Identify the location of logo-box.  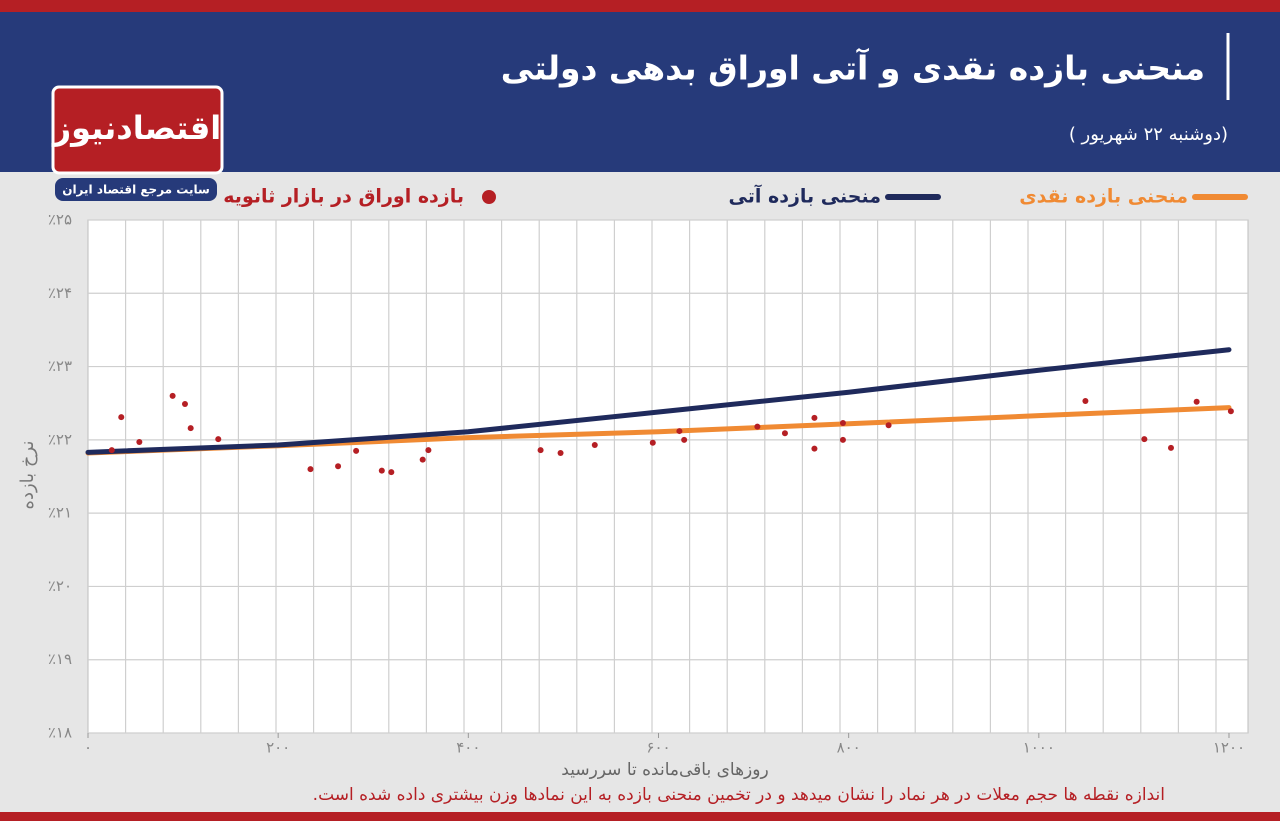
(137, 130).